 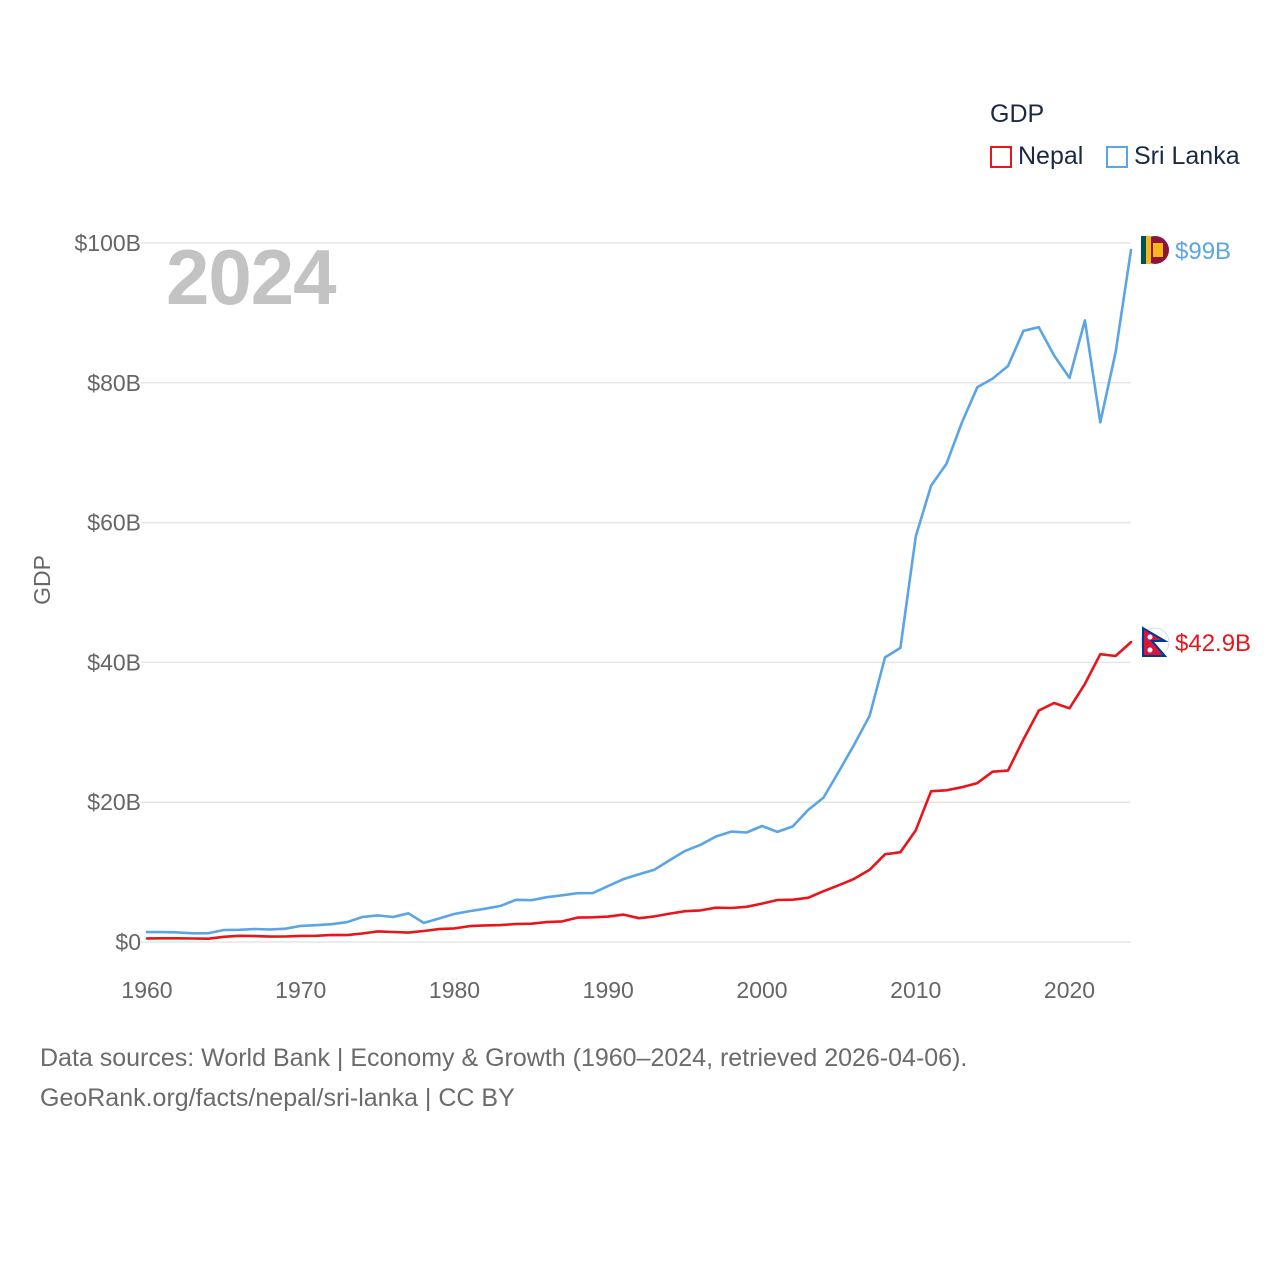 What do you see at coordinates (300, 990) in the screenshot?
I see `x-tick-label: 1970` at bounding box center [300, 990].